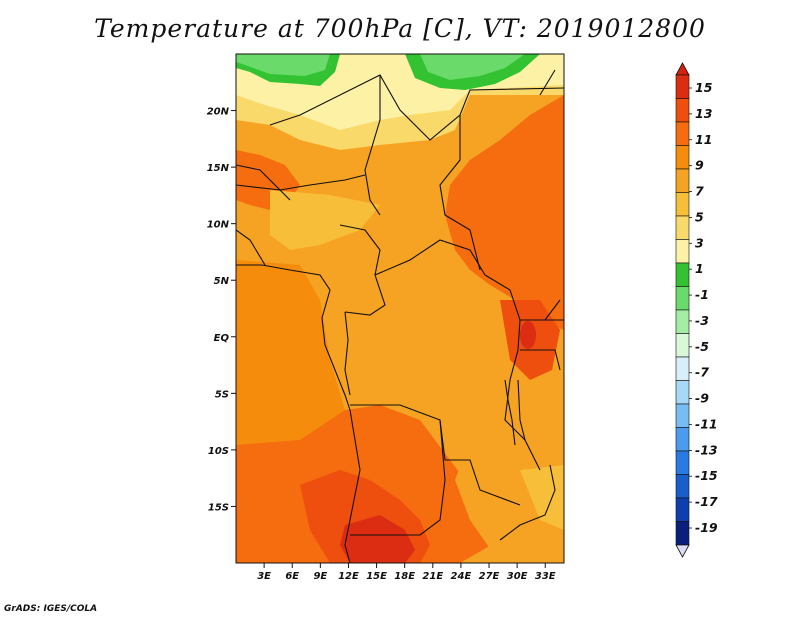 This screenshot has height=618, width=800. I want to click on region-green-light-ne, so click(472, 67).